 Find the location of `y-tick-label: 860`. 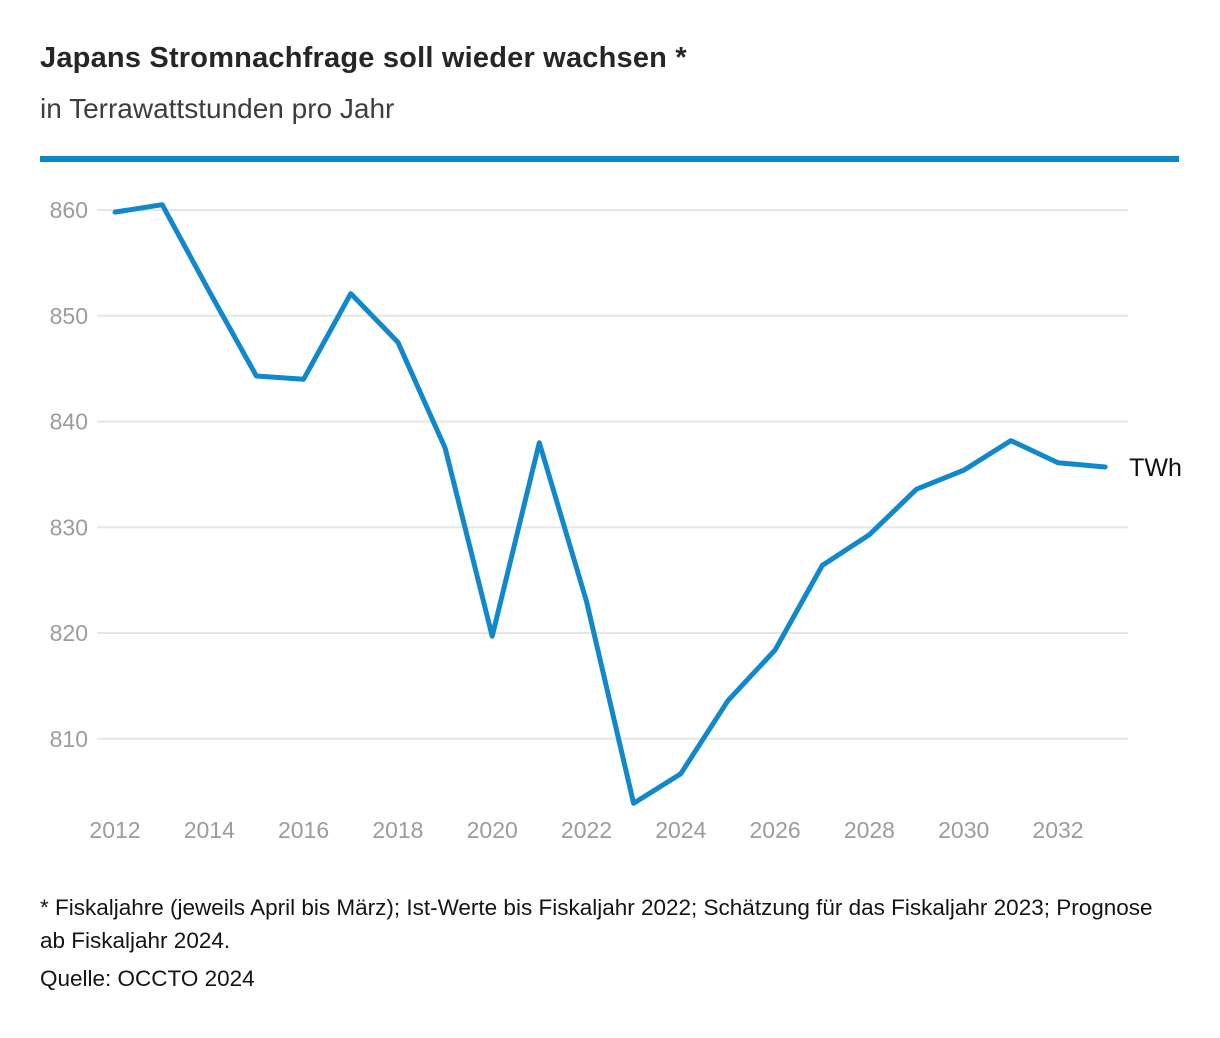

y-tick-label: 860 is located at coordinates (69, 210).